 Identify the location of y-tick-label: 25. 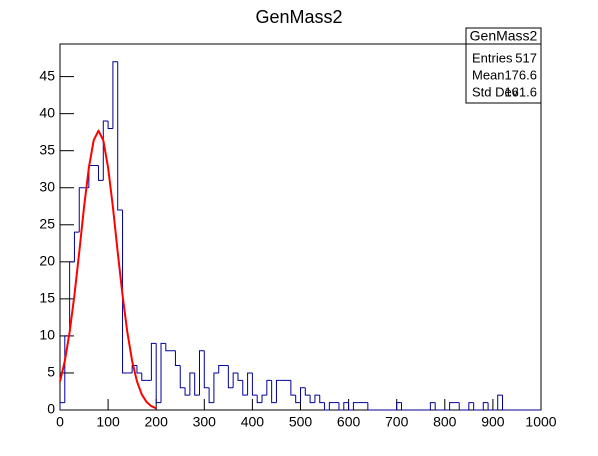
(47, 223).